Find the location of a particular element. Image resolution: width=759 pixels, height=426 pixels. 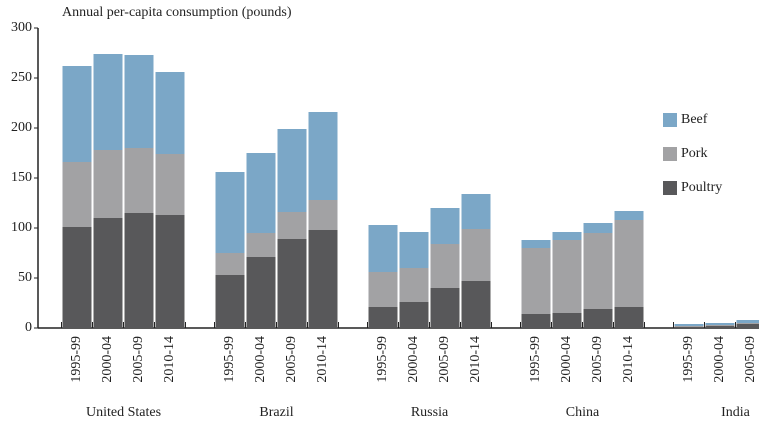

legend-label: Poultry is located at coordinates (701, 187).